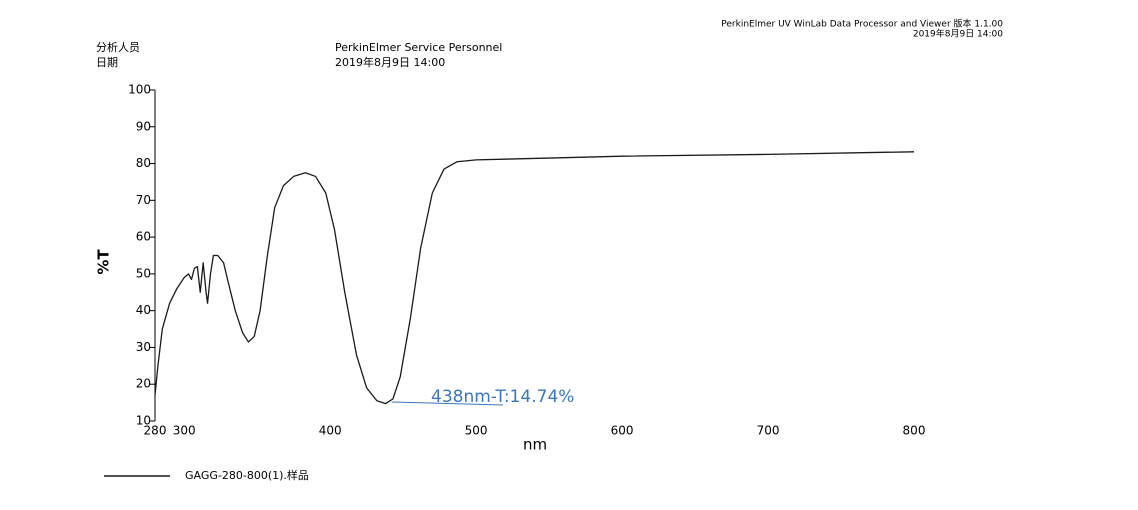 The image size is (1138, 510). I want to click on analyst: PerkinElmer Service Personnel, so click(418, 47).